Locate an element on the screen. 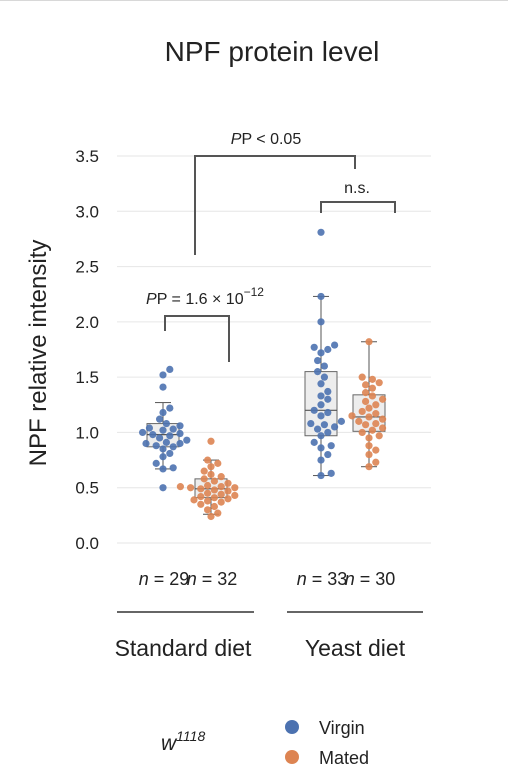  annotation-p-diet: PP < 0.05 is located at coordinates (266, 139).